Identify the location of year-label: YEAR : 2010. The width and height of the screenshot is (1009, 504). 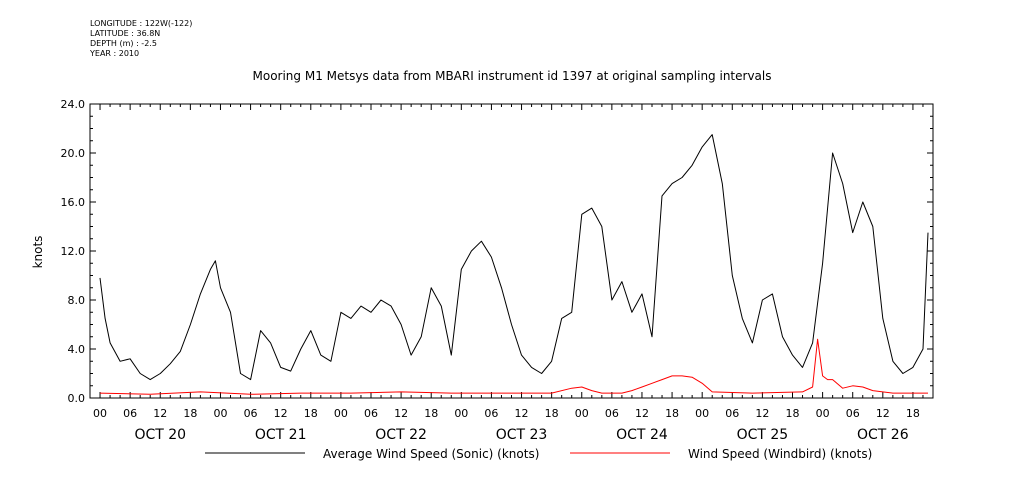
(115, 53).